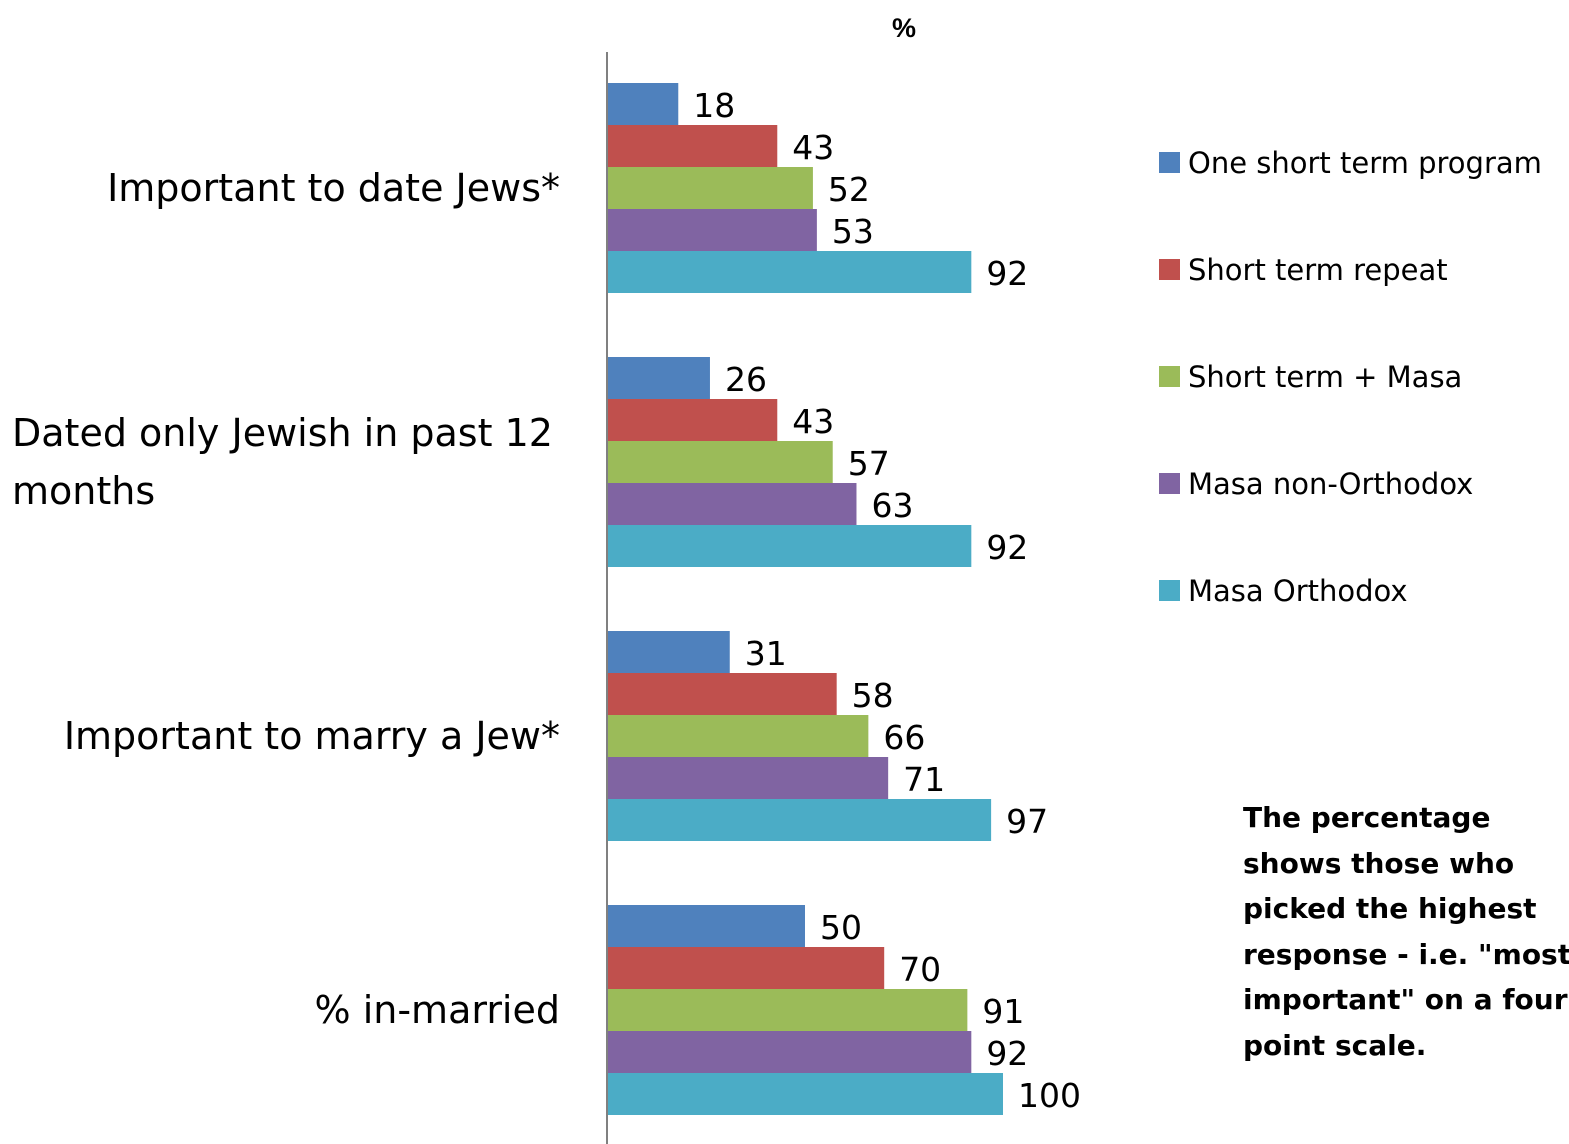 The width and height of the screenshot is (1569, 1144). What do you see at coordinates (873, 695) in the screenshot?
I see `value-label-3-2: 58` at bounding box center [873, 695].